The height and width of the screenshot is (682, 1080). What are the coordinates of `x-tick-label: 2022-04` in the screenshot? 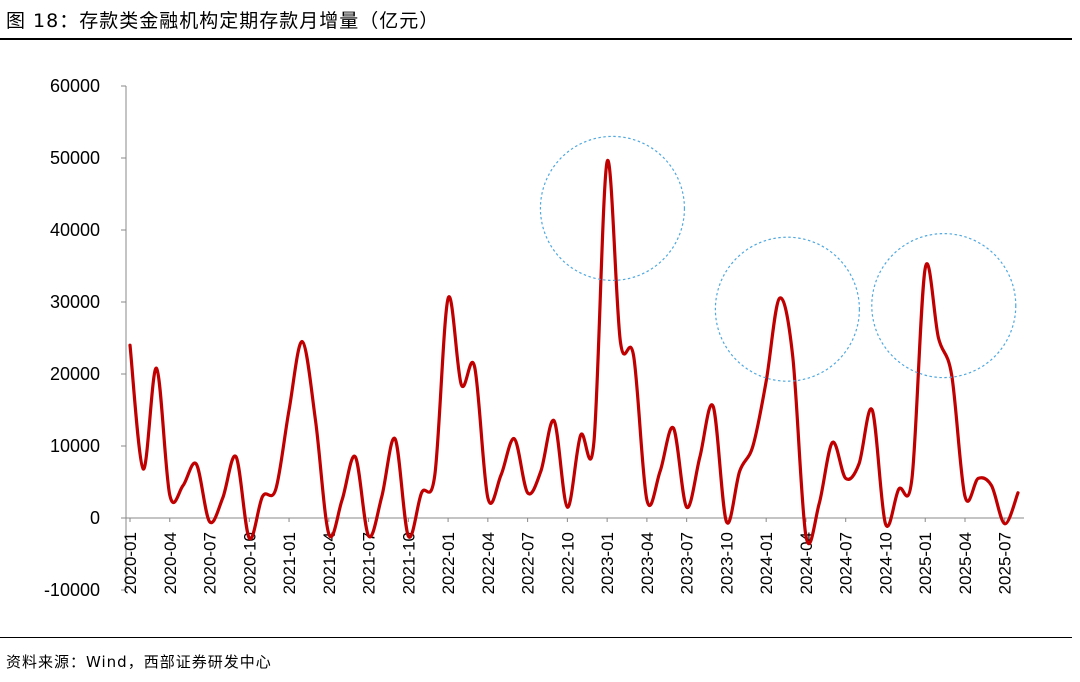 It's located at (488, 563).